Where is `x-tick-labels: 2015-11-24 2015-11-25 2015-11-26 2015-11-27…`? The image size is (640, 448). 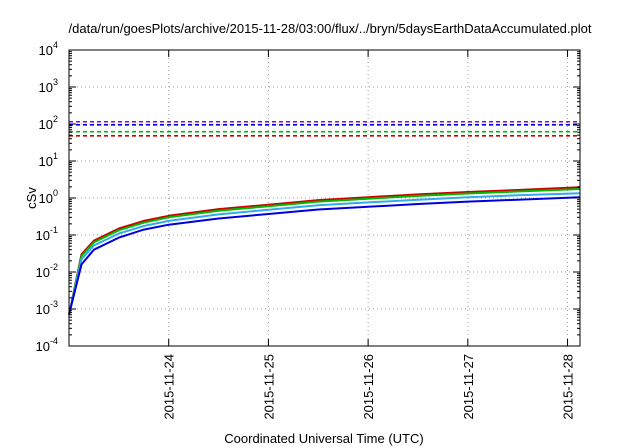
x-tick-labels: 2015-11-24 2015-11-25 2015-11-26 2015-11-27… is located at coordinates (369, 387).